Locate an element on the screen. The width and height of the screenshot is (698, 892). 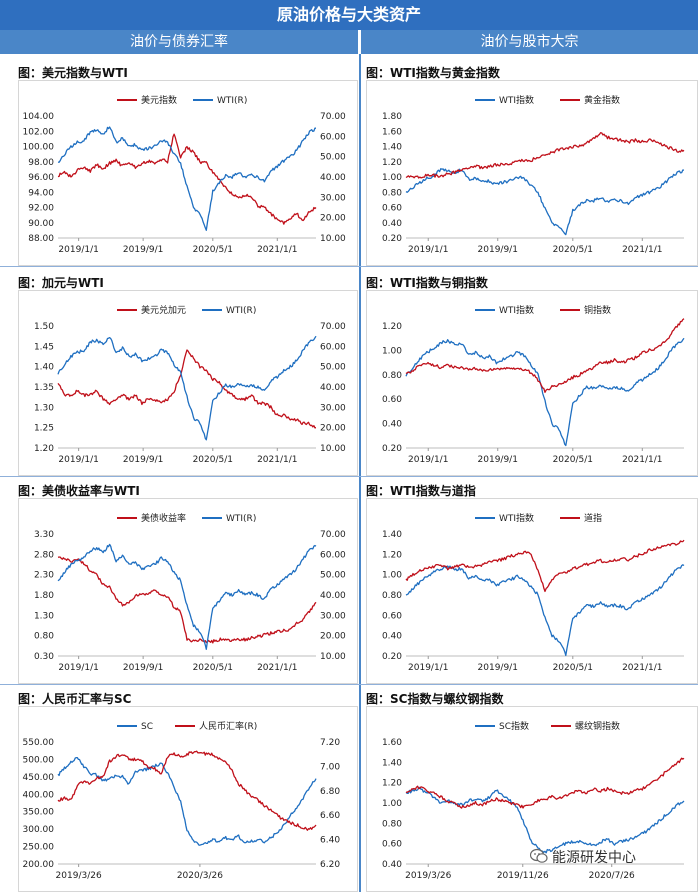
y-right-tick-label: 30.00 is located at coordinates (333, 408).